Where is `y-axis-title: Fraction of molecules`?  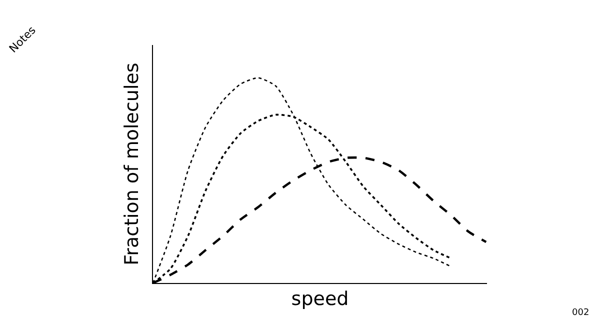 y-axis-title: Fraction of molecules is located at coordinates (131, 164).